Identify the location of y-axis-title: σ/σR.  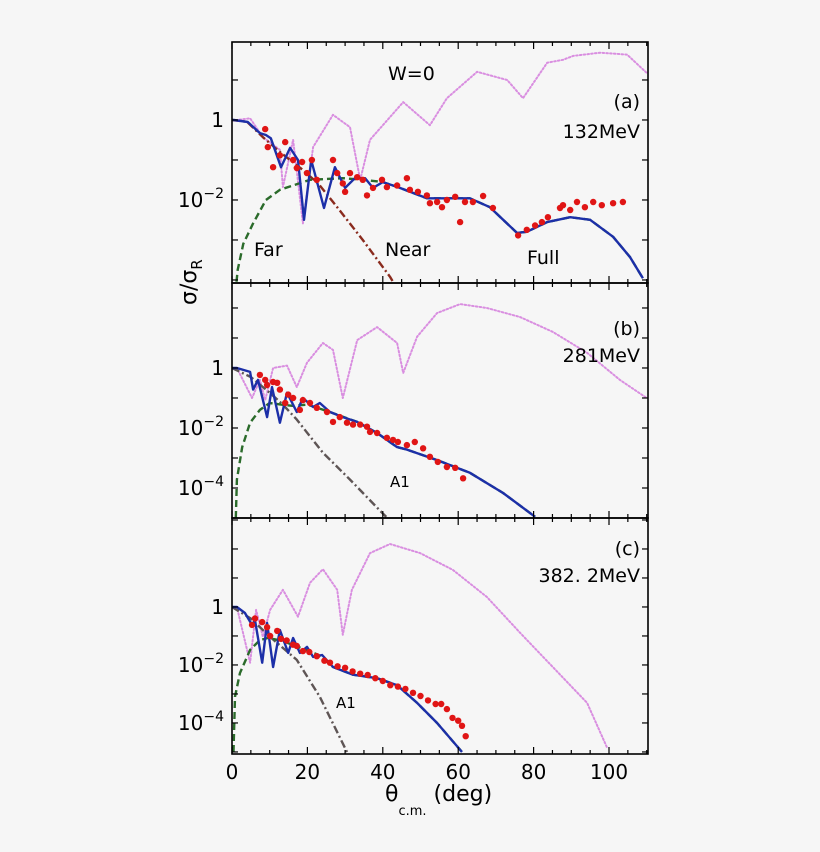
(191, 282).